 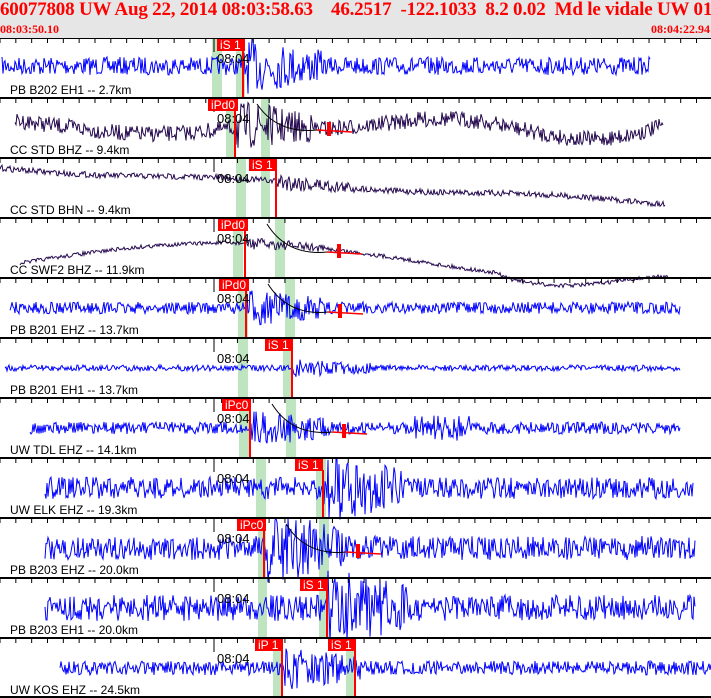 What do you see at coordinates (77, 270) in the screenshot?
I see `station-label: CC SWF2 BHZ -- 11.9km` at bounding box center [77, 270].